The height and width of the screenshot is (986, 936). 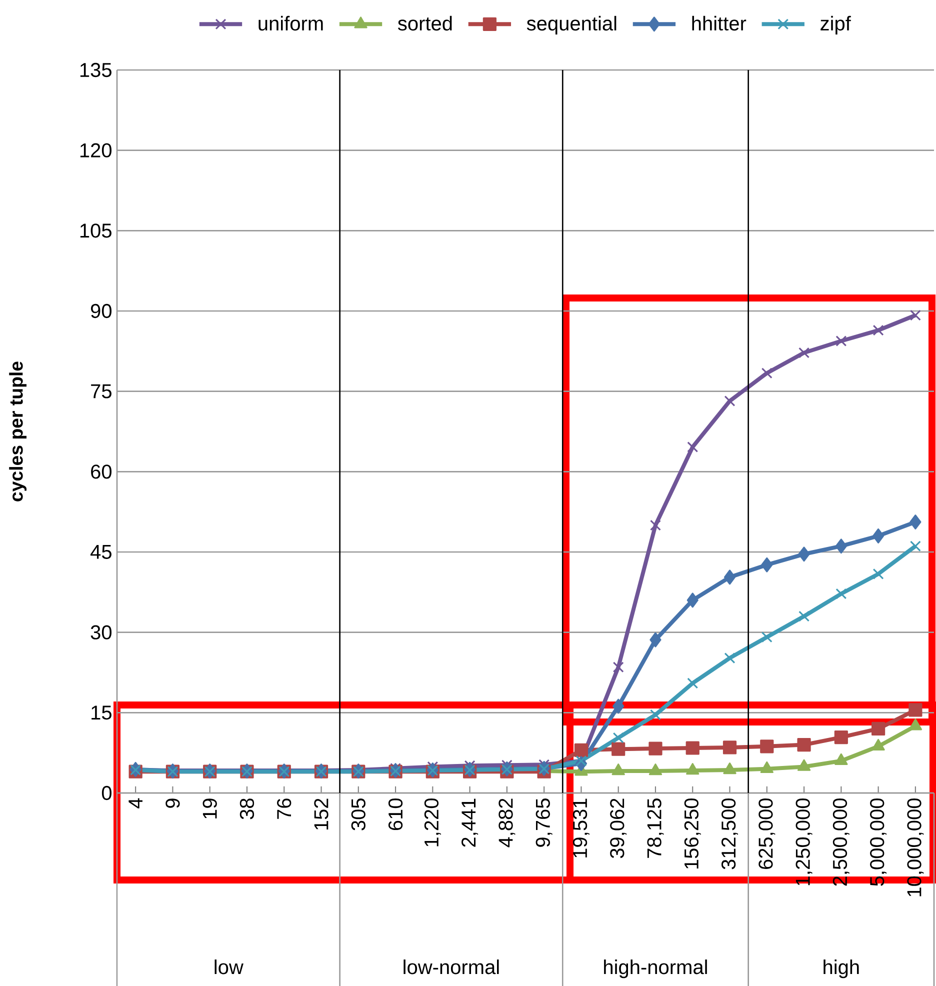 I want to click on y-tick-label: 45, so click(x=101, y=552).